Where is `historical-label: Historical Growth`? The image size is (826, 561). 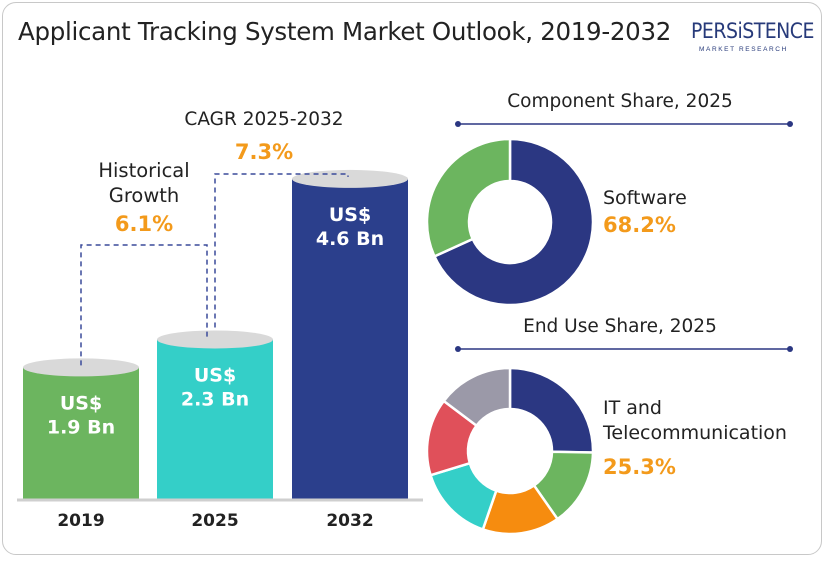
historical-label: Historical Growth is located at coordinates (143, 183).